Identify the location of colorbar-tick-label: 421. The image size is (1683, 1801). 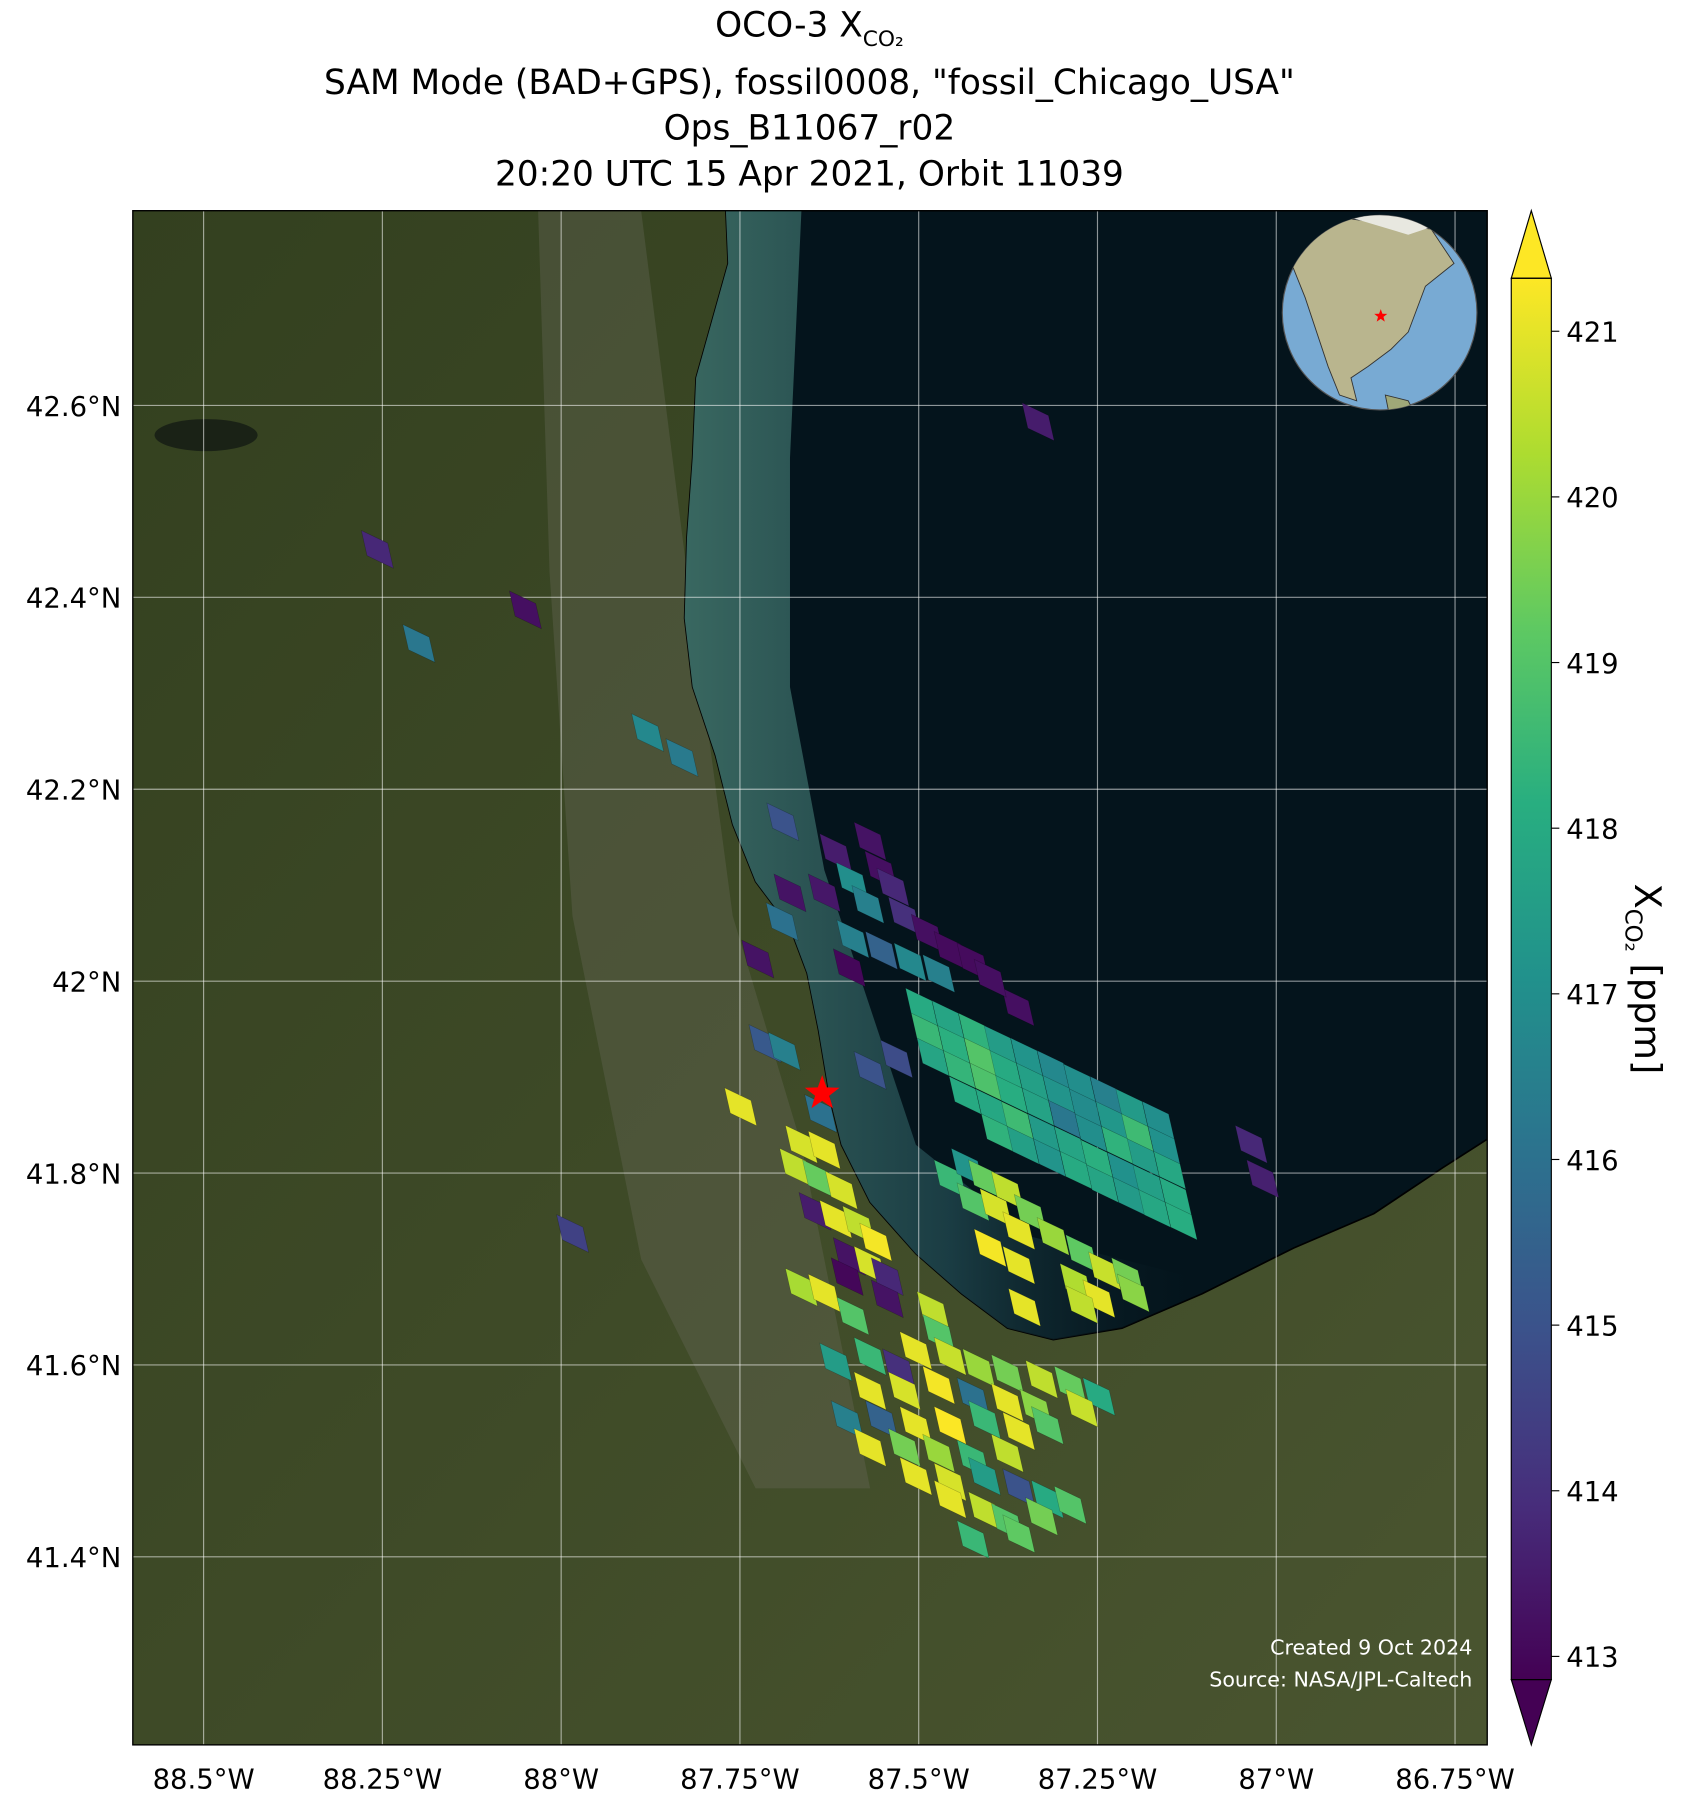
(1592, 333).